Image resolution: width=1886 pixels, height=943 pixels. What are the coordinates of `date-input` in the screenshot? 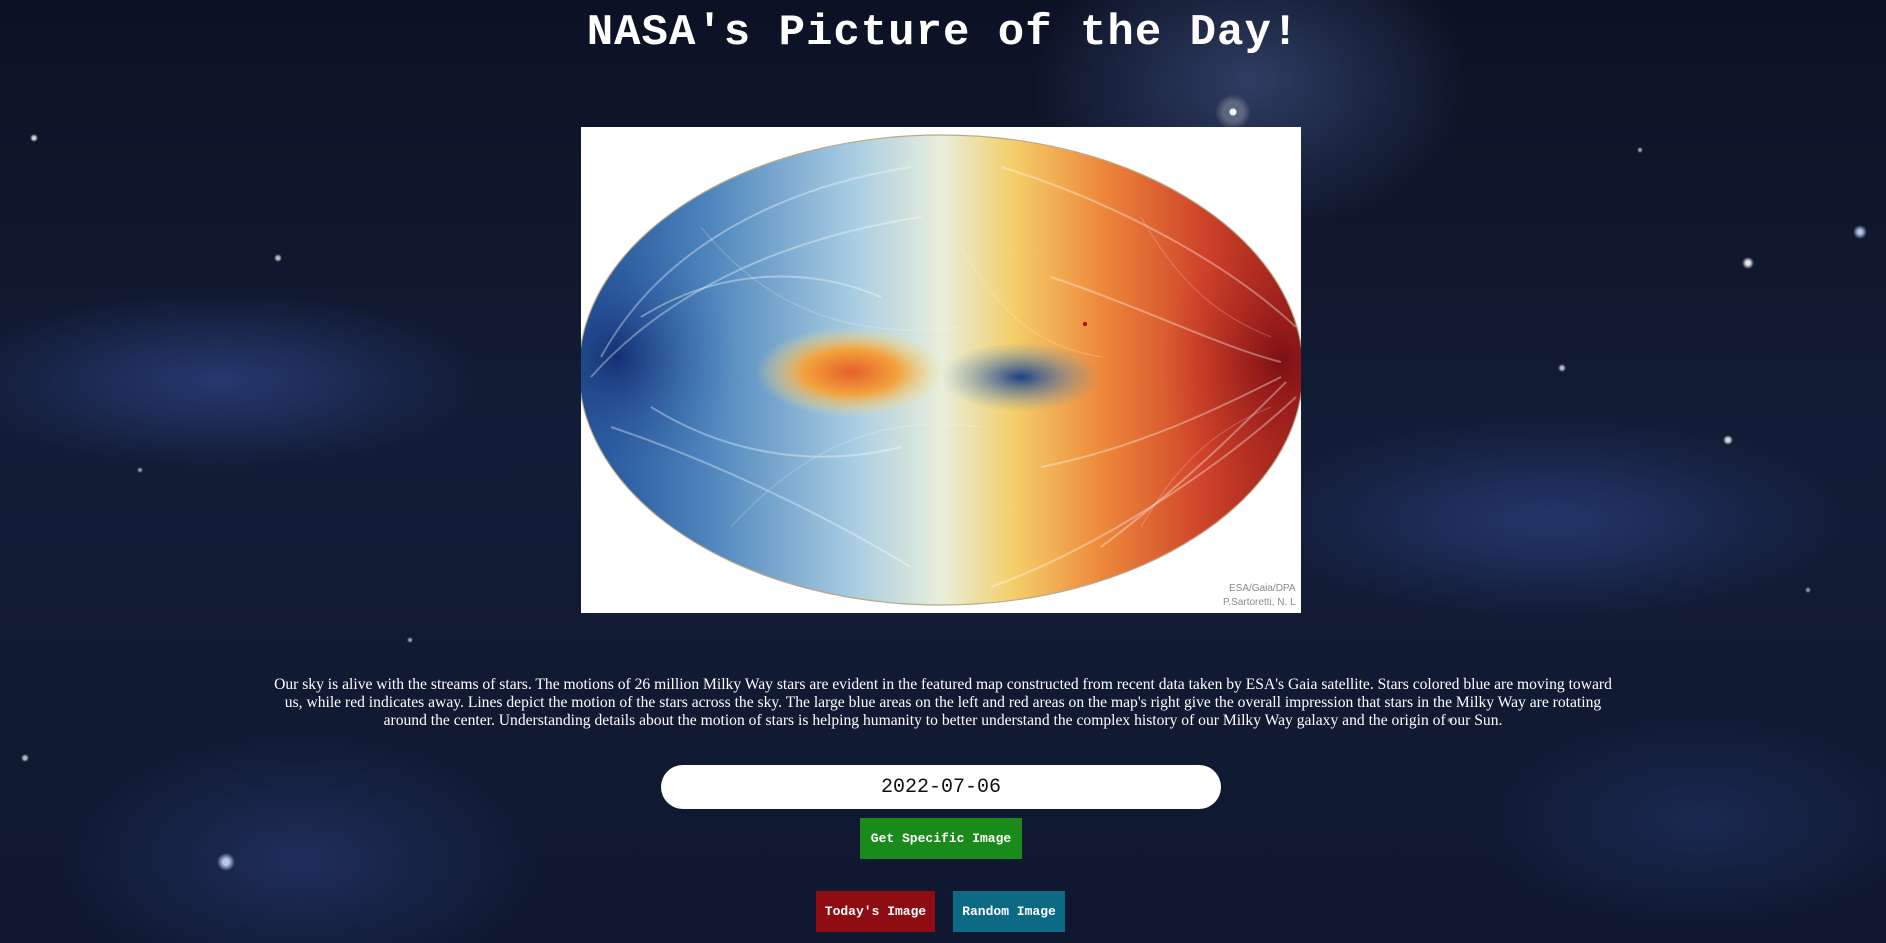 It's located at (941, 787).